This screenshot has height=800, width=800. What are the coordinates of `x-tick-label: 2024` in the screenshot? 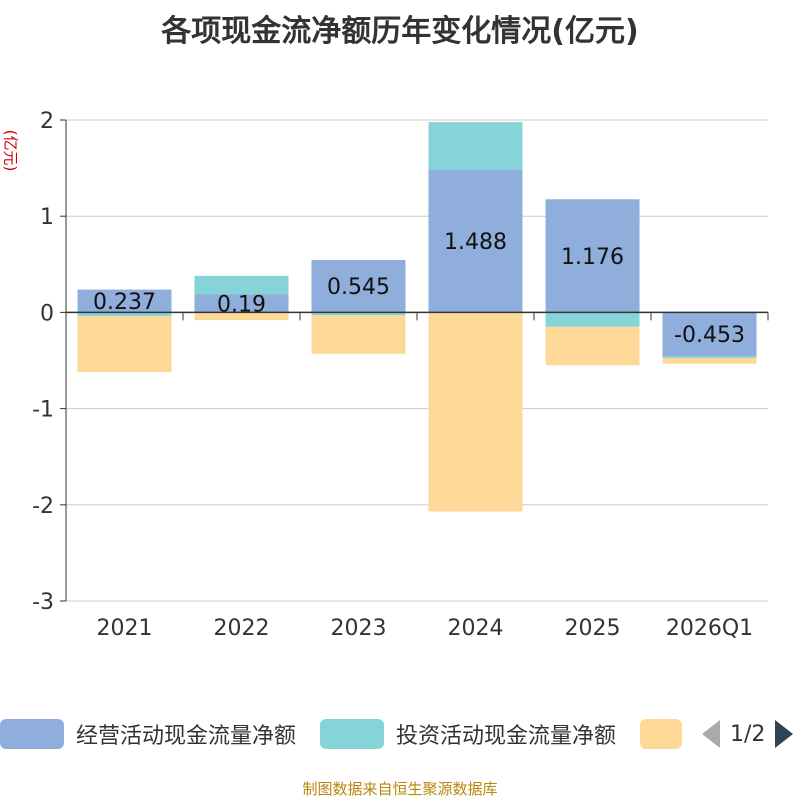 It's located at (476, 628).